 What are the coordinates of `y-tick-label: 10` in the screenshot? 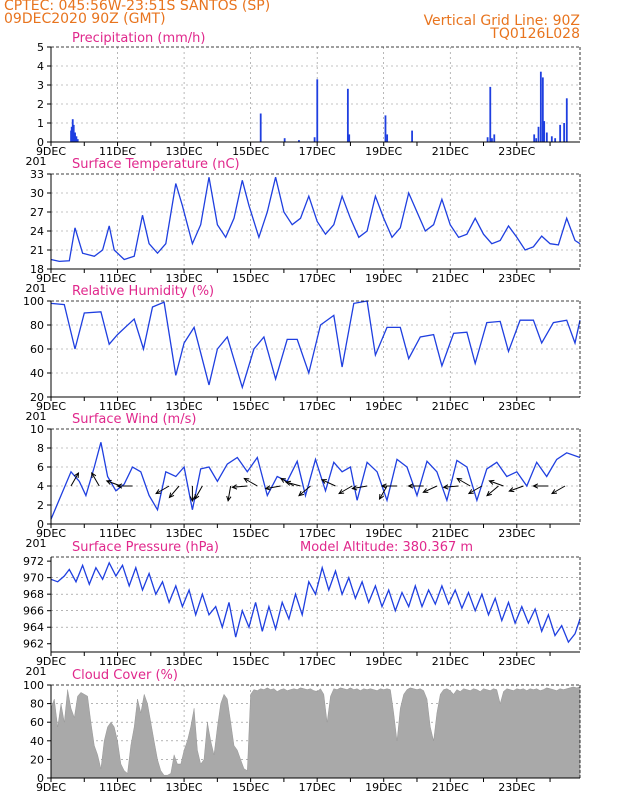 It's located at (37, 429).